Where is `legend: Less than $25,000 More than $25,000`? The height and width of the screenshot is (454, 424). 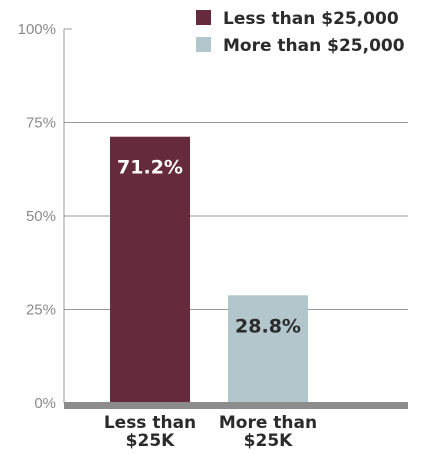
legend: Less than $25,000 More than $25,000 is located at coordinates (300, 32).